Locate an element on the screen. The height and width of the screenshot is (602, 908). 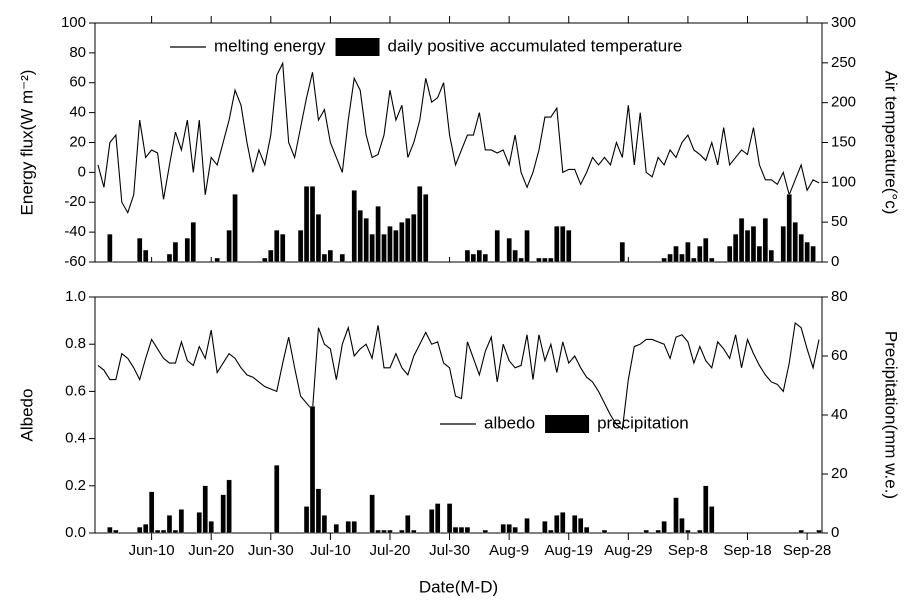
y-tick-label: 0.2 is located at coordinates (75, 485).